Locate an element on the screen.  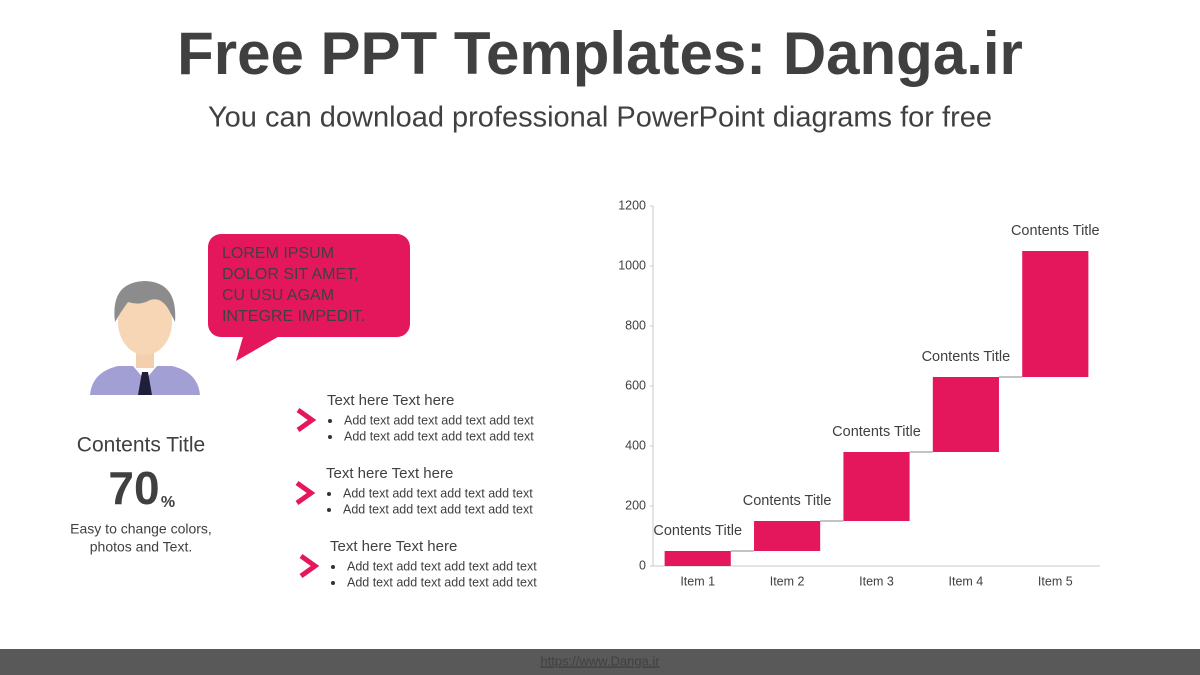
x-tick-label: Item 5 is located at coordinates (1055, 581).